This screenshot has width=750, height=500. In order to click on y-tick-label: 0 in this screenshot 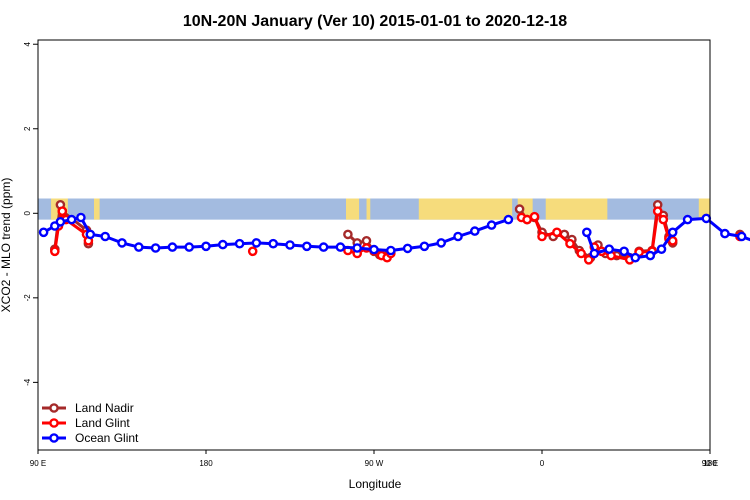, I will do `click(27, 213)`.